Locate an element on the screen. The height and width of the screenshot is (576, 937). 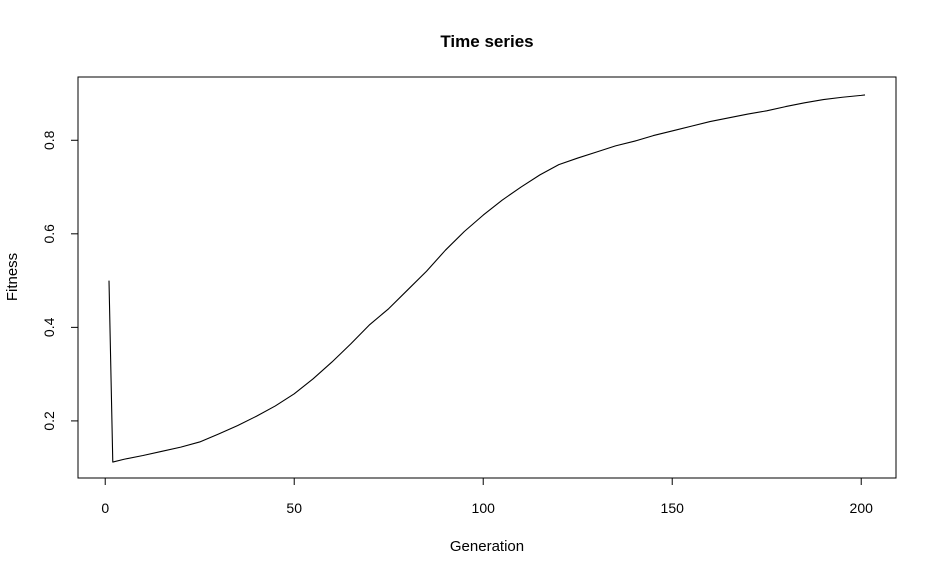
x-tick-label: 100 is located at coordinates (484, 508).